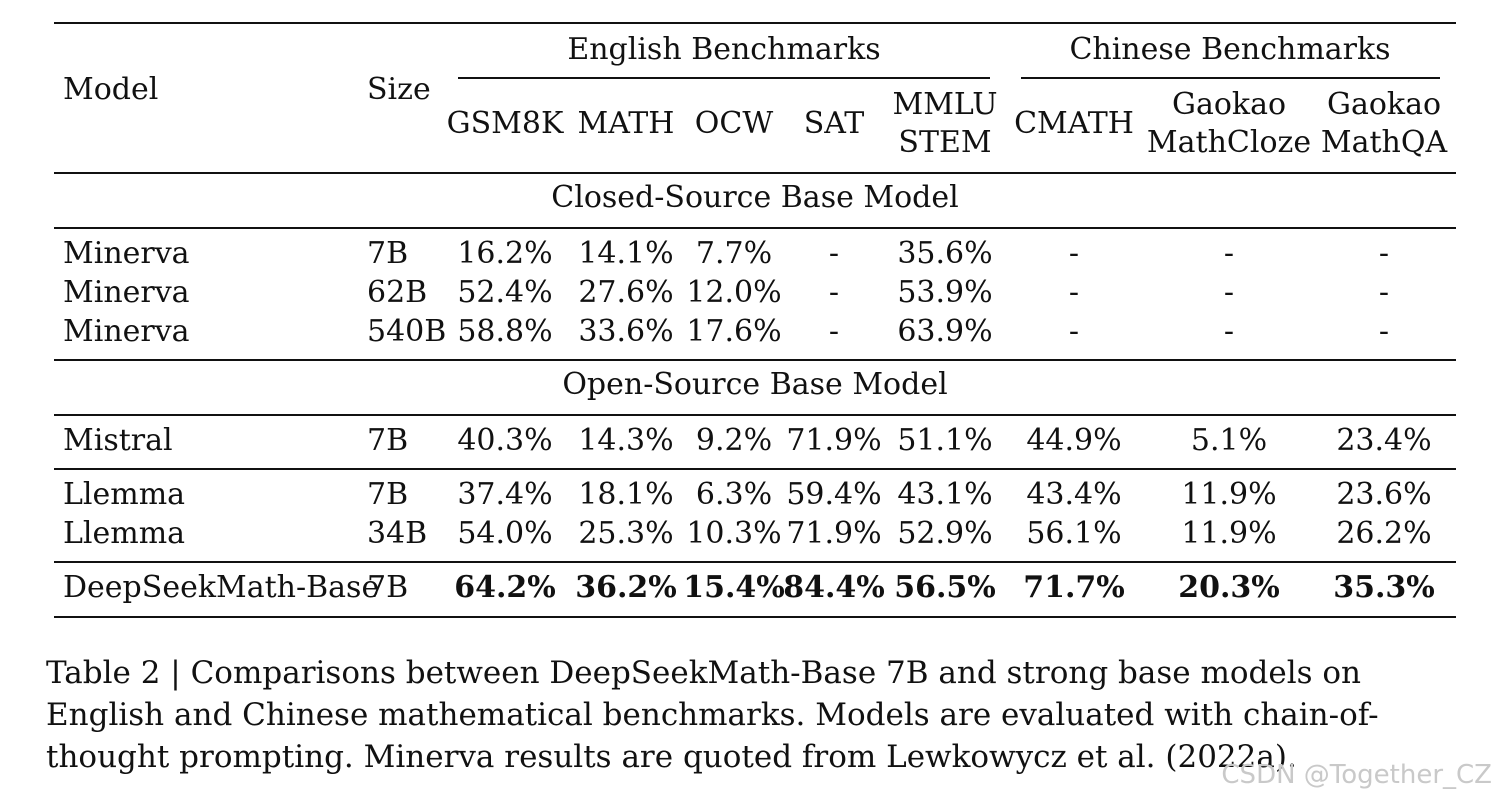 This screenshot has height=804, width=1500. I want to click on table-cell: 35.3%, so click(1384, 587).